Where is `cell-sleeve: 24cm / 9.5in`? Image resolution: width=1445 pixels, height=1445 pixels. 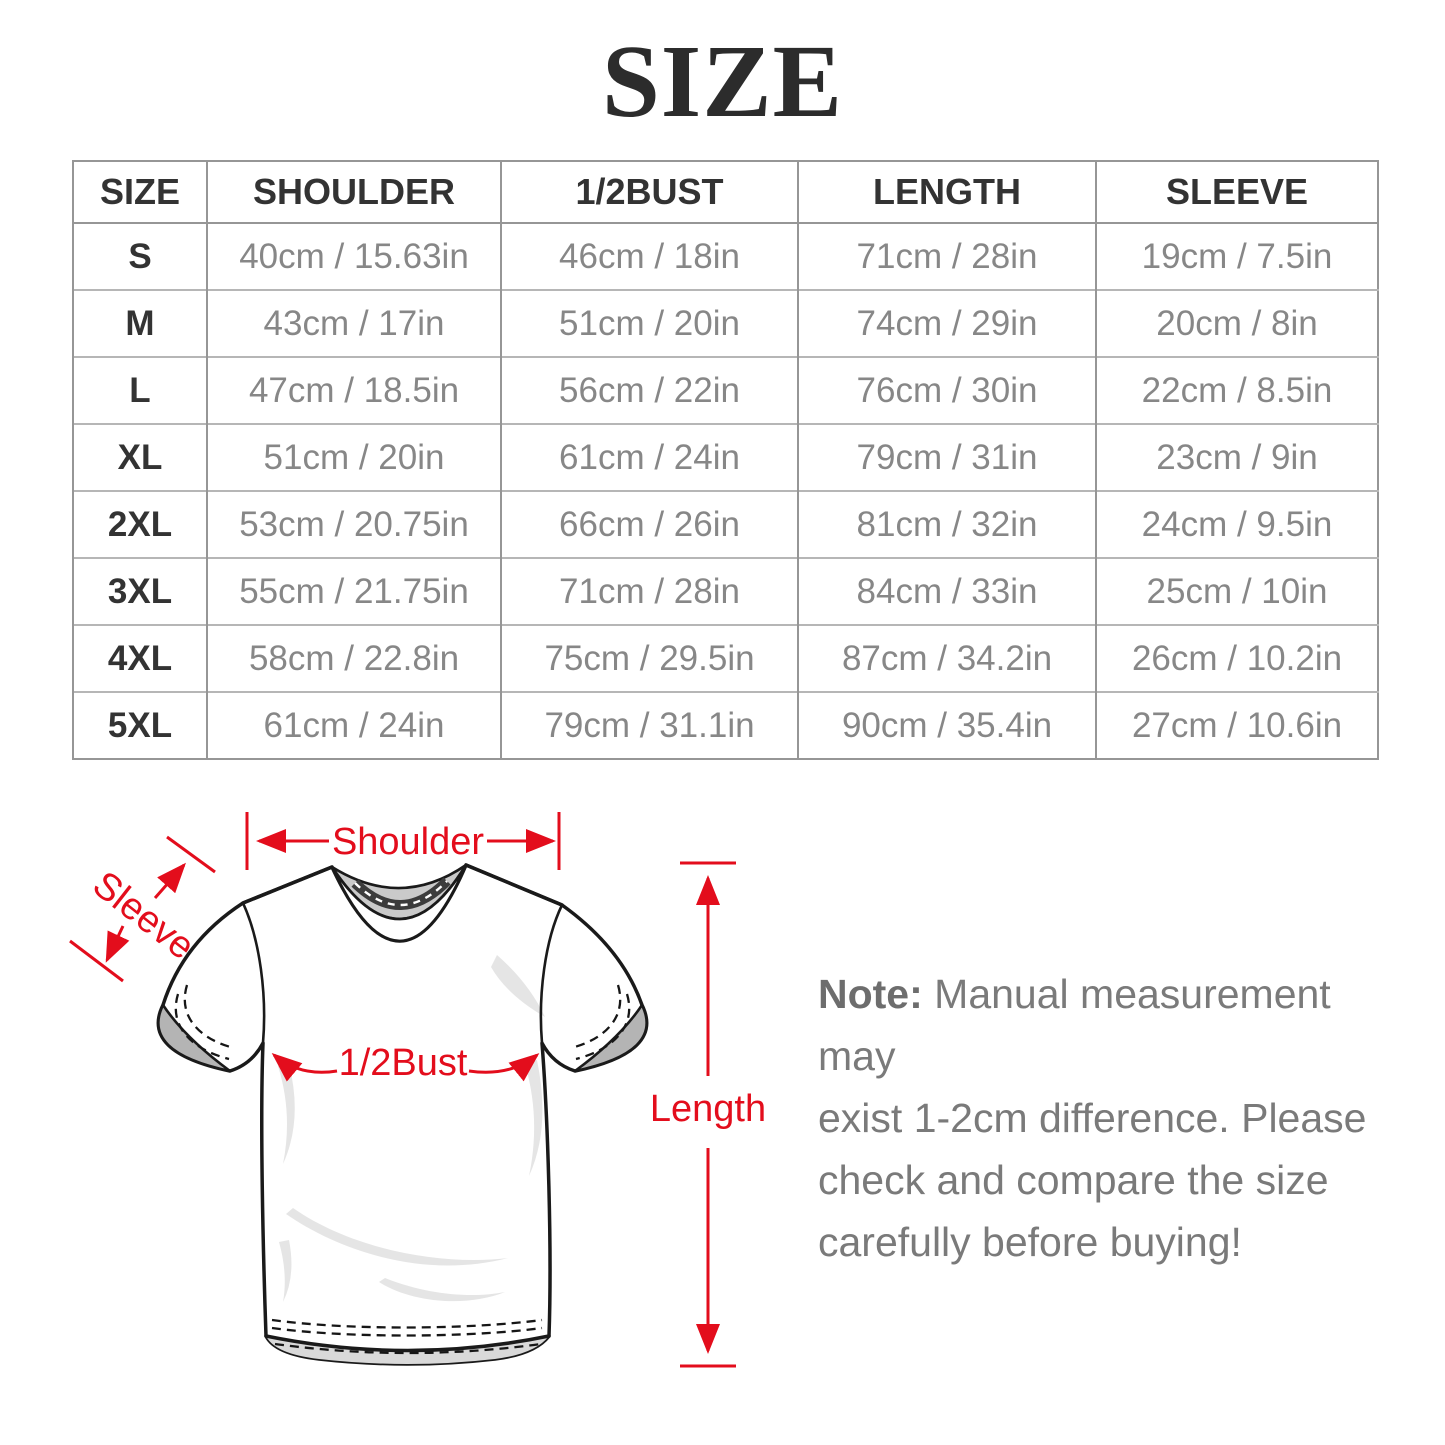
cell-sleeve: 24cm / 9.5in is located at coordinates (1236, 524).